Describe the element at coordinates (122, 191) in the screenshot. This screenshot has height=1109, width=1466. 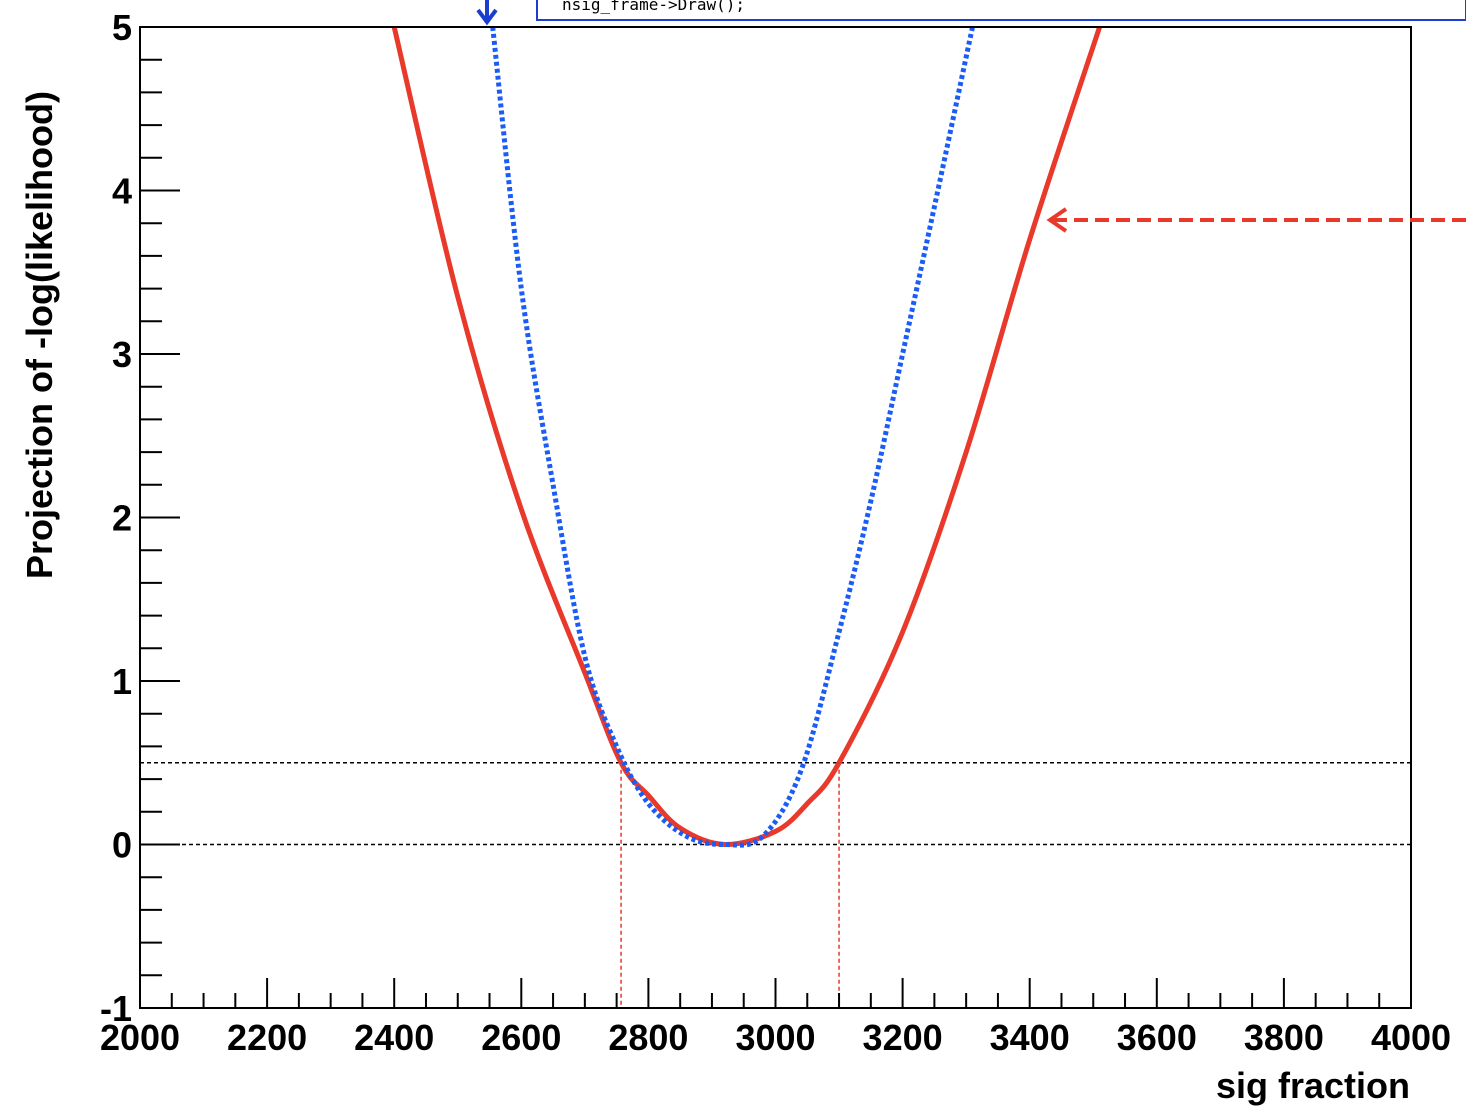
I see `y-tick-label: 4` at that location.